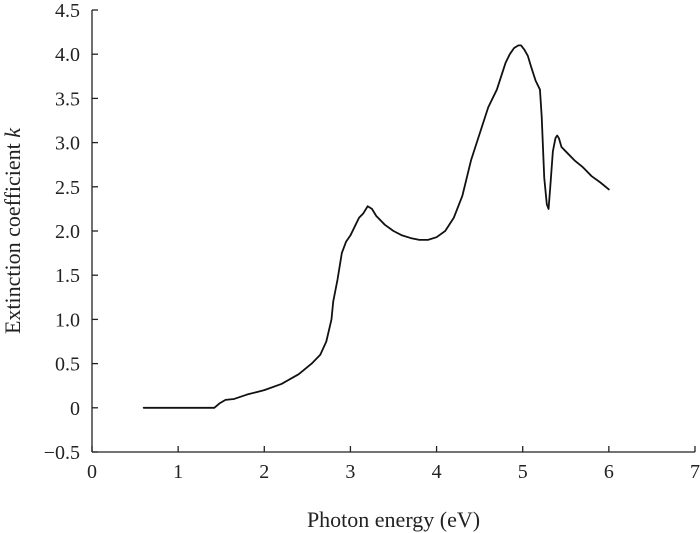  I want to click on y-tick-label: −0.5, so click(62, 453).